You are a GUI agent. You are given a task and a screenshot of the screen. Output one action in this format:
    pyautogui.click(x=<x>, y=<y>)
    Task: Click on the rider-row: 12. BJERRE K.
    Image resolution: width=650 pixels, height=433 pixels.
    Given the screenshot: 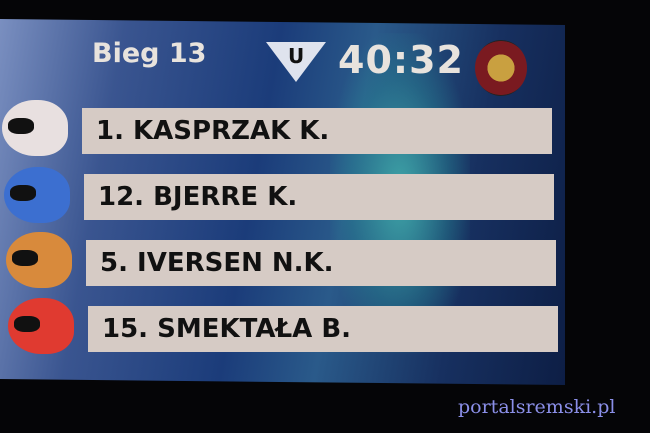 What is the action you would take?
    pyautogui.click(x=319, y=197)
    